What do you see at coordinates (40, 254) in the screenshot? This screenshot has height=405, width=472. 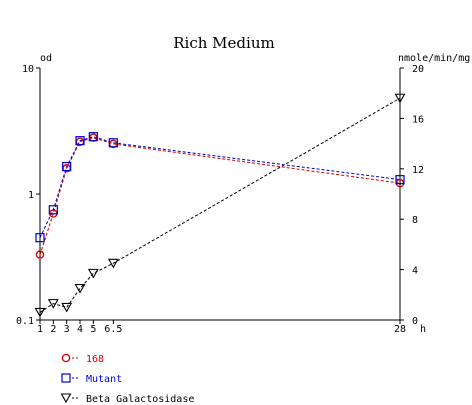 I see `data-point-circle` at bounding box center [40, 254].